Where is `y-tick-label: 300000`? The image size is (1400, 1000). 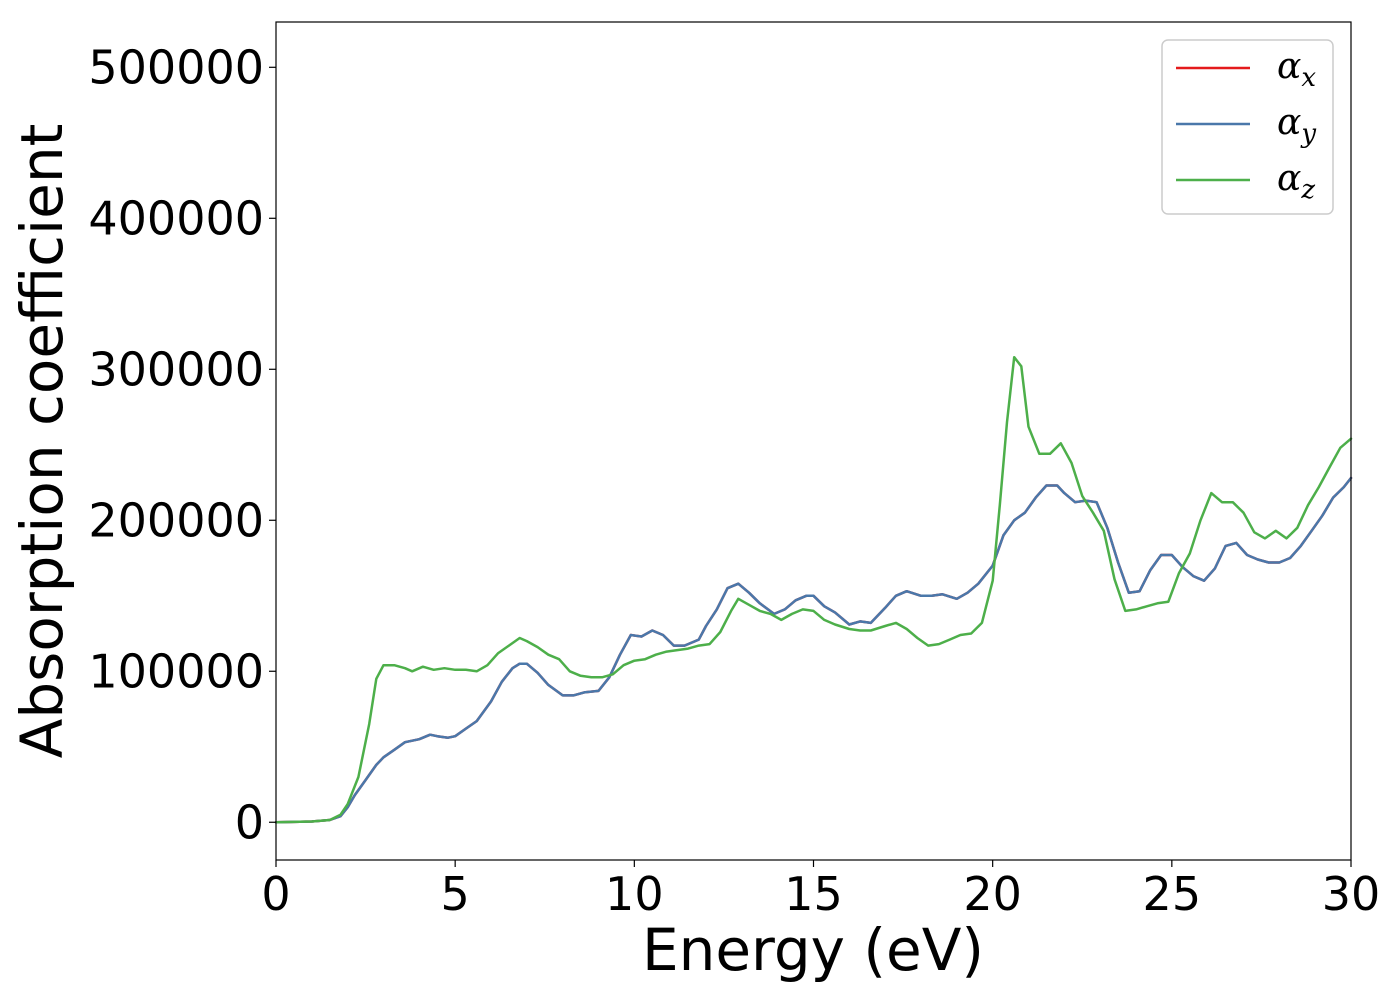 y-tick-label: 300000 is located at coordinates (176, 369).